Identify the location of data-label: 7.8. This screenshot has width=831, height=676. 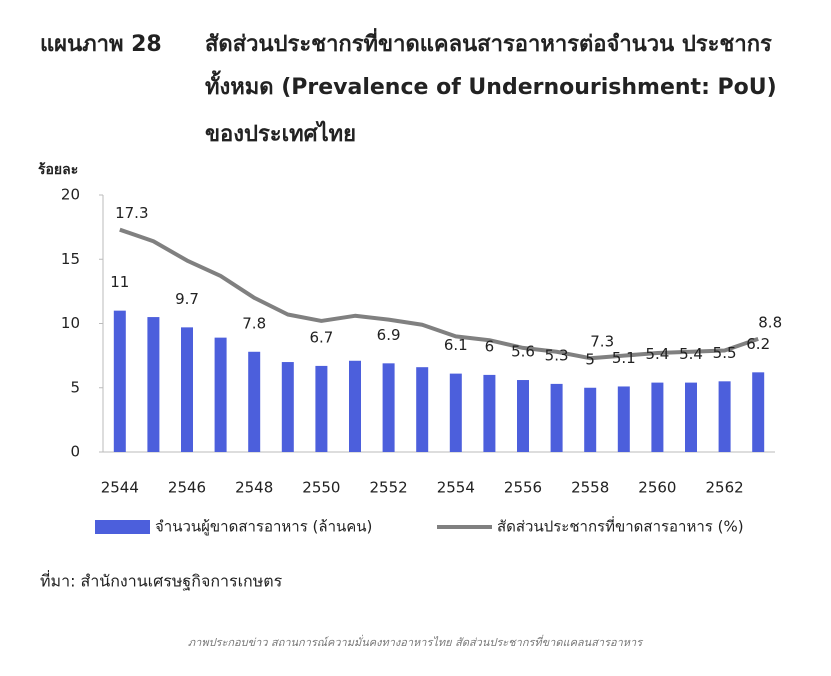
(254, 323).